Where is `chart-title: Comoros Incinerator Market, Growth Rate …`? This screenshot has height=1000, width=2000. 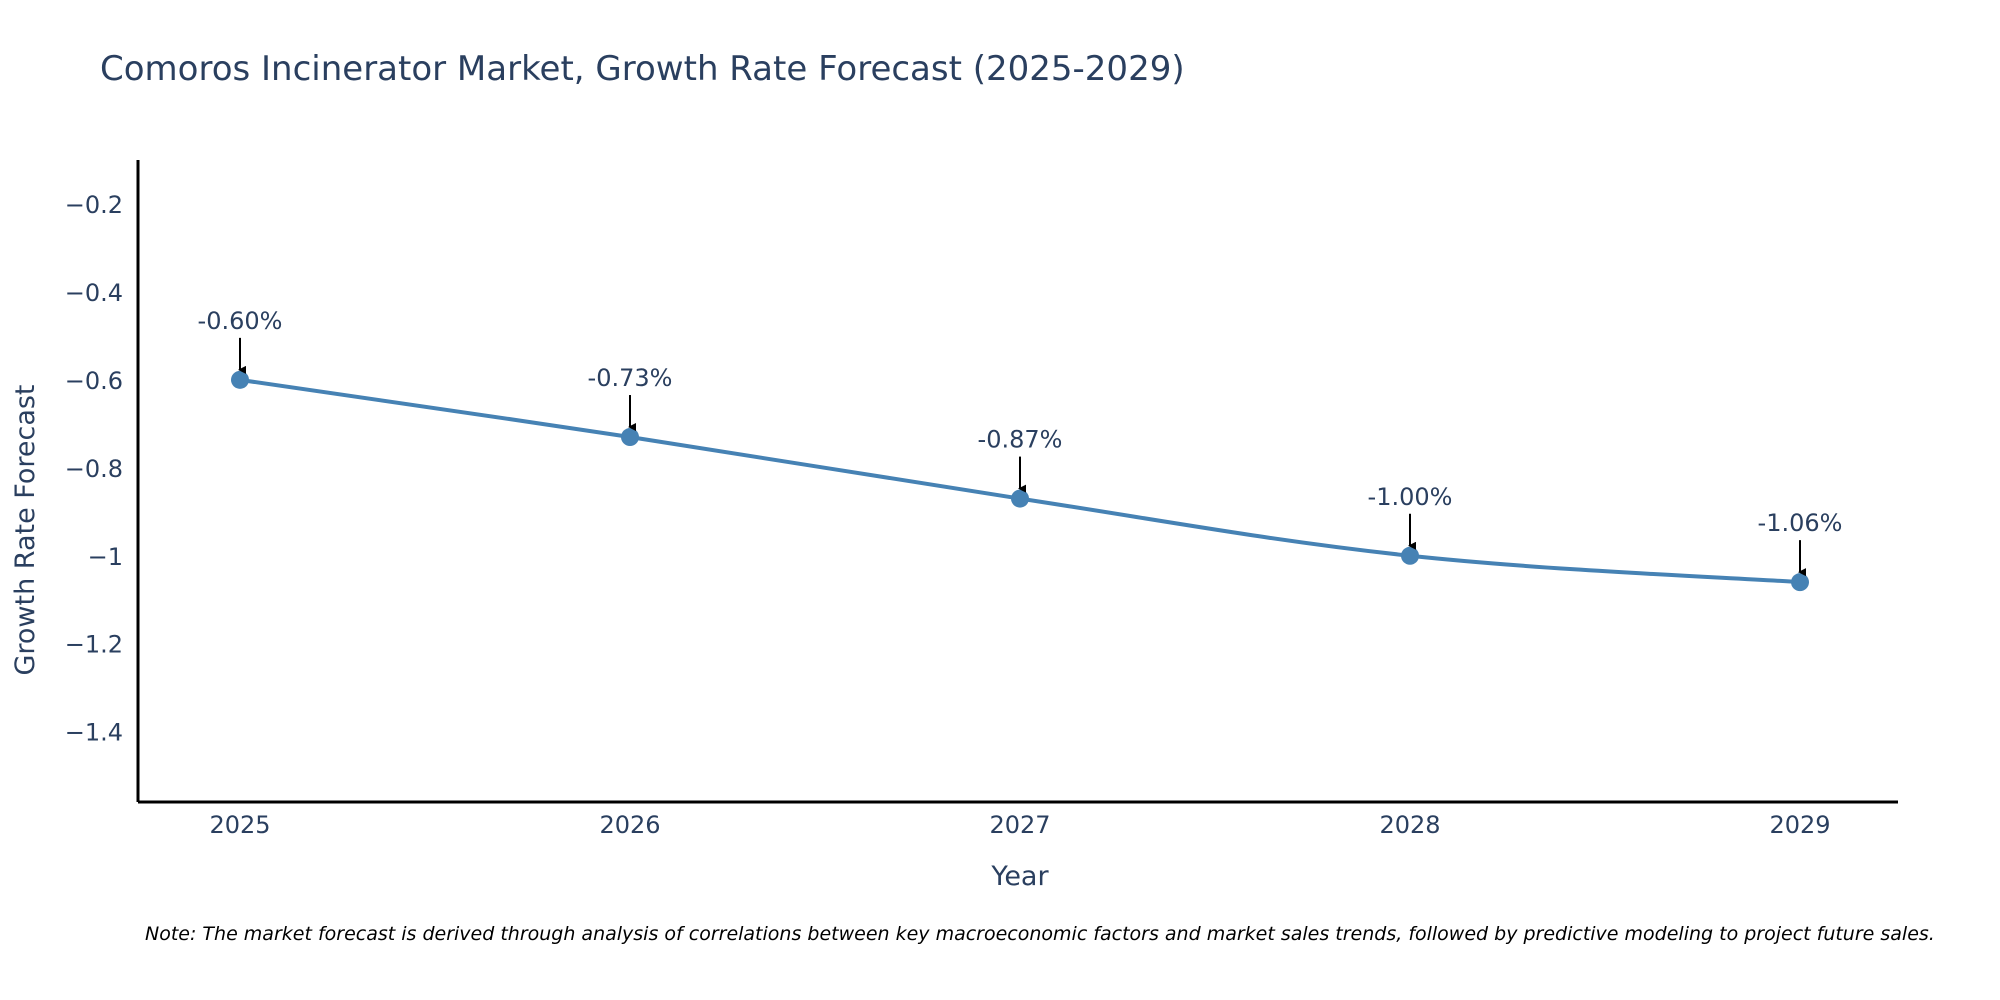 chart-title: Comoros Incinerator Market, Growth Rate … is located at coordinates (642, 69).